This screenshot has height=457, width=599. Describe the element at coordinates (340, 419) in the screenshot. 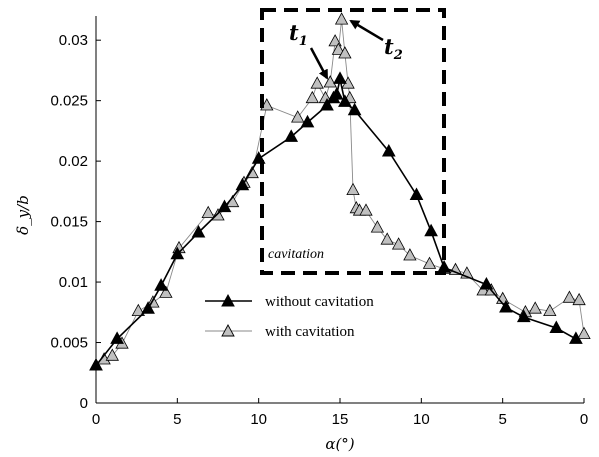

I see `x-tick-label: 15` at that location.